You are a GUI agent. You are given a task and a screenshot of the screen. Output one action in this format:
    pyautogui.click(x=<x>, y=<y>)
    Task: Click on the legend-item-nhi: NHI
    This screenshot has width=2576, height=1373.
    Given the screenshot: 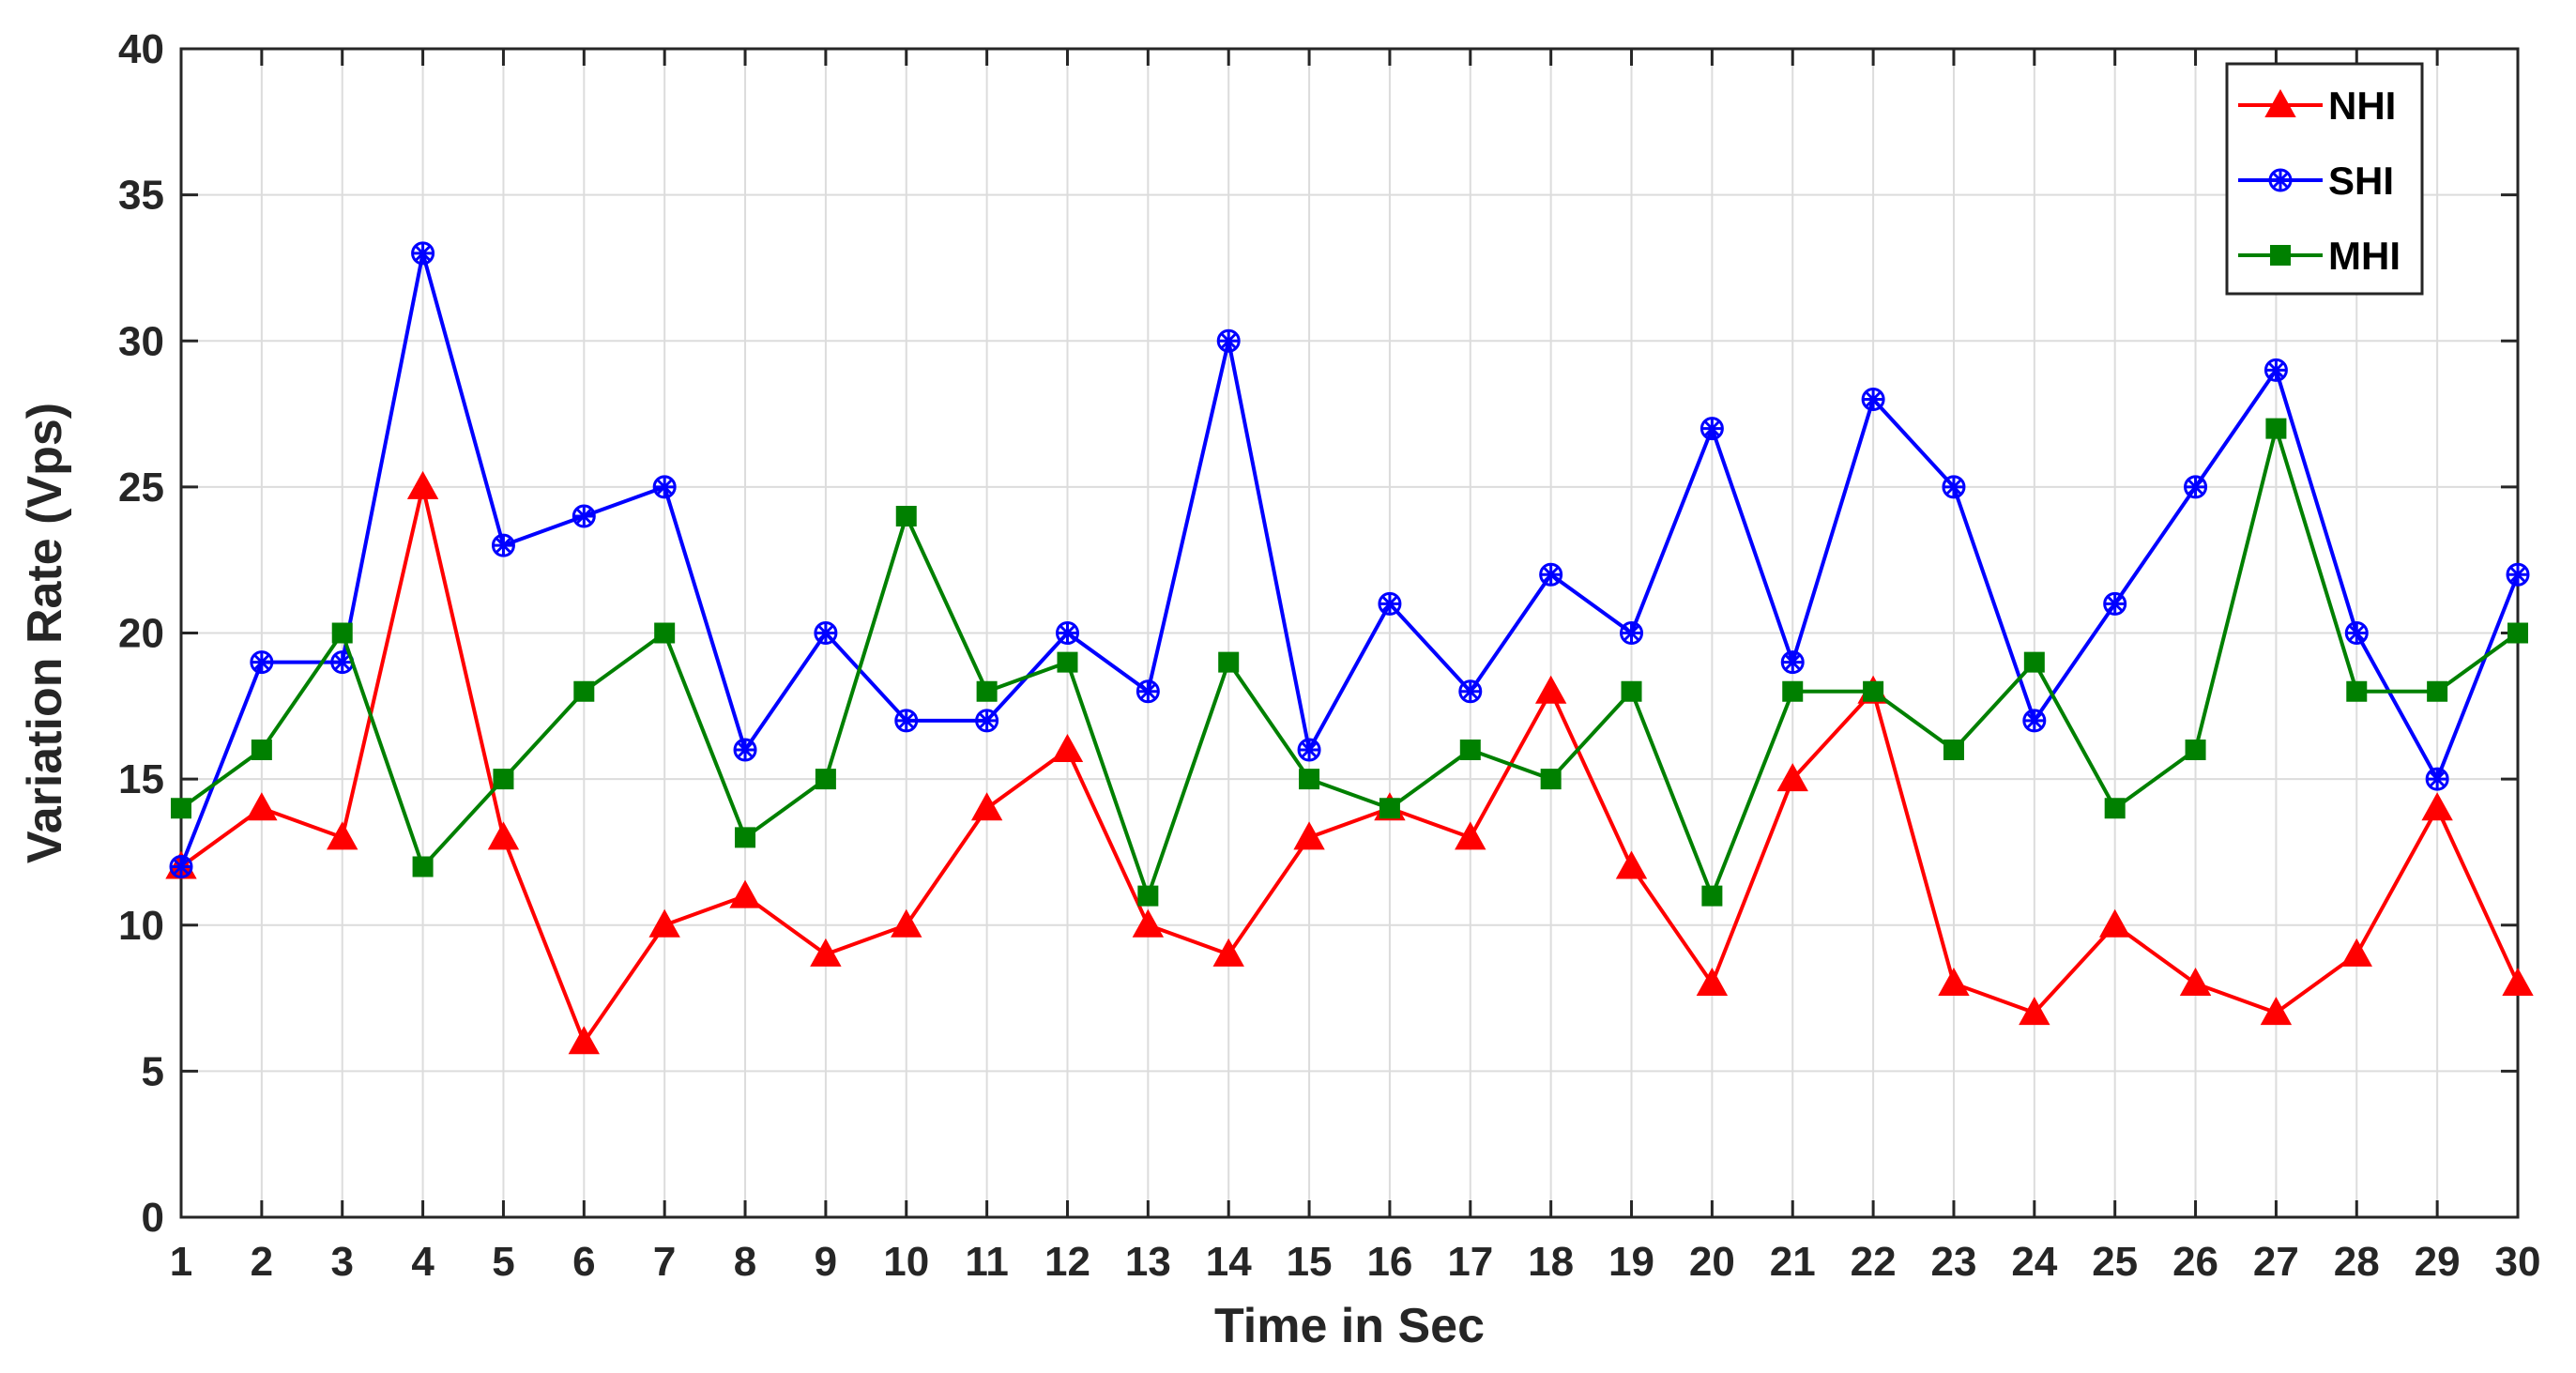 What is the action you would take?
    pyautogui.click(x=2317, y=106)
    